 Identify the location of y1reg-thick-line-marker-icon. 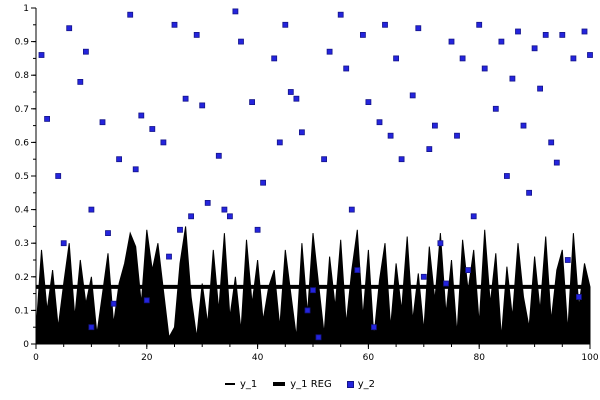
(279, 384).